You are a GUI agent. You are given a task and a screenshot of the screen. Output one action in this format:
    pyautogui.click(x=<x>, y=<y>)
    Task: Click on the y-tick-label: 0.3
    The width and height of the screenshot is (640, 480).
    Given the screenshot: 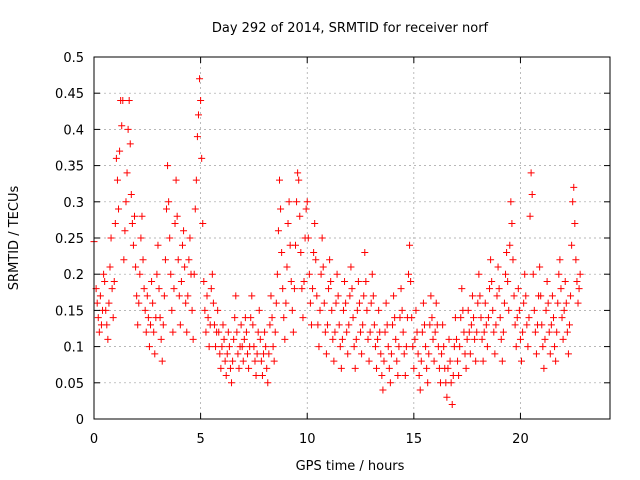 What is the action you would take?
    pyautogui.click(x=73, y=203)
    